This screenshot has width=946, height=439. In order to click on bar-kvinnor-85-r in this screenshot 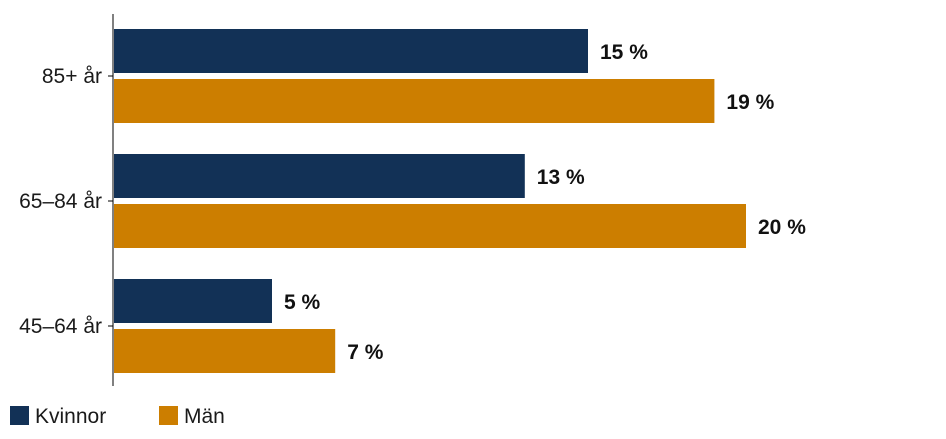, I will do `click(351, 51)`.